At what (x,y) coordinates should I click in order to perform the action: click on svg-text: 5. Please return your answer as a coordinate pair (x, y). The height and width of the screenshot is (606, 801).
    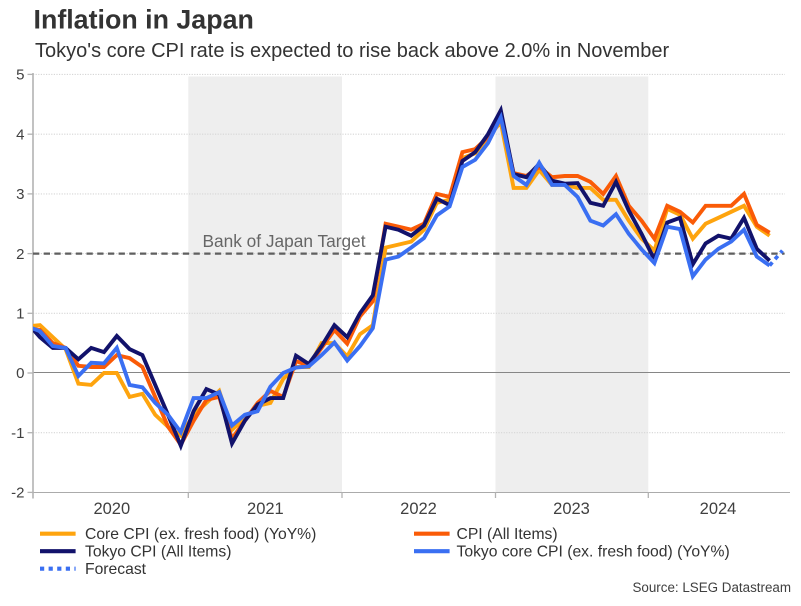
    Looking at the image, I should click on (20, 75).